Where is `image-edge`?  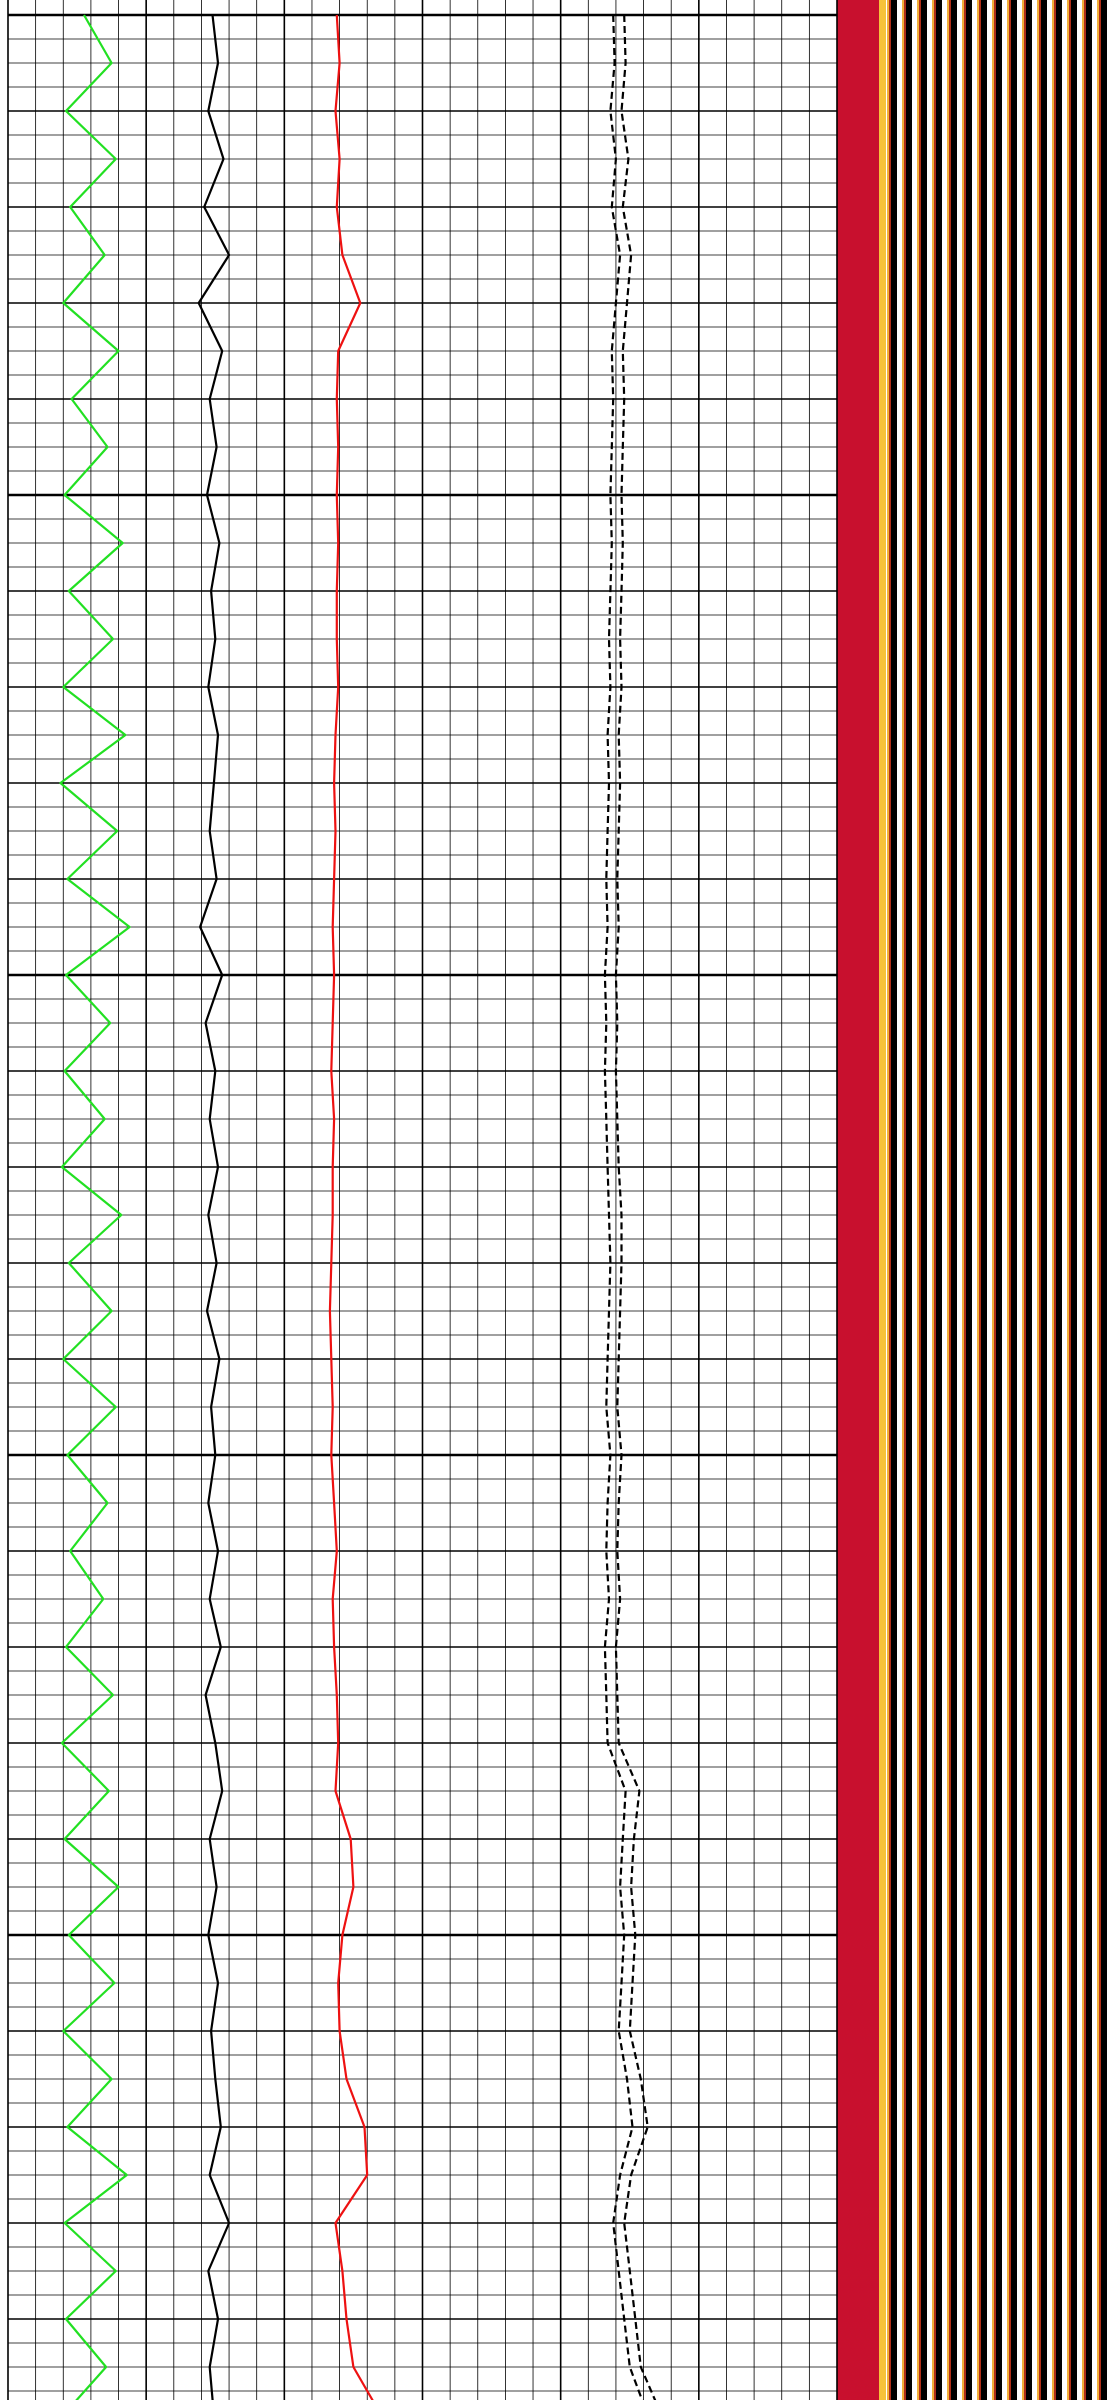
image-edge is located at coordinates (882, 1200).